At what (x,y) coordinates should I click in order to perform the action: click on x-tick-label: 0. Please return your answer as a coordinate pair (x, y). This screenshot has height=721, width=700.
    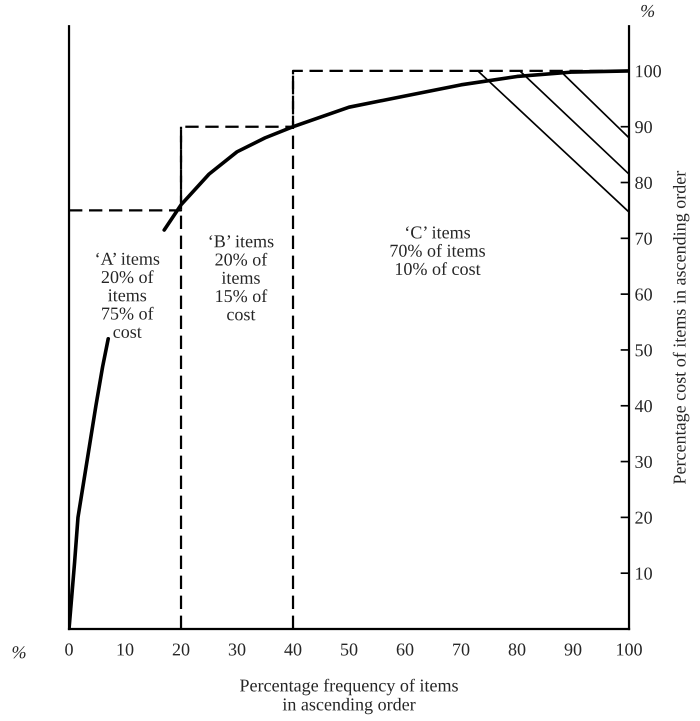
    Looking at the image, I should click on (69, 649).